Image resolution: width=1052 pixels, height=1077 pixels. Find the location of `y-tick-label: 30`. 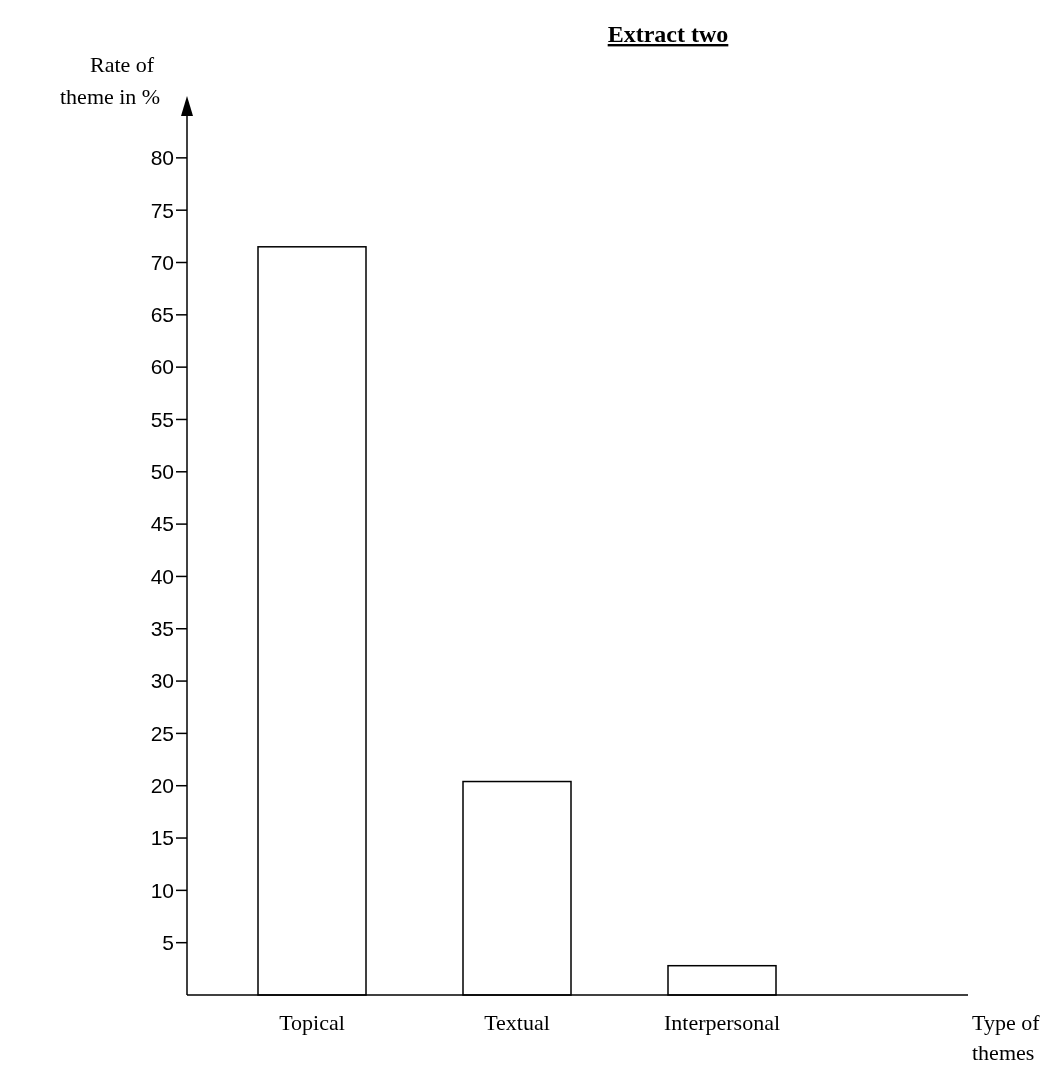

y-tick-label: 30 is located at coordinates (162, 681).